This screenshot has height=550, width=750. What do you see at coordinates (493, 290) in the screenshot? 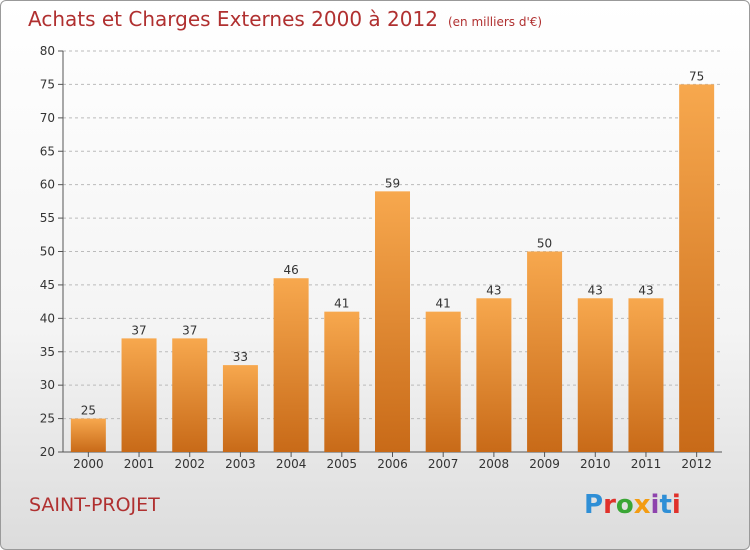
I see `value-label-2008: 43` at bounding box center [493, 290].